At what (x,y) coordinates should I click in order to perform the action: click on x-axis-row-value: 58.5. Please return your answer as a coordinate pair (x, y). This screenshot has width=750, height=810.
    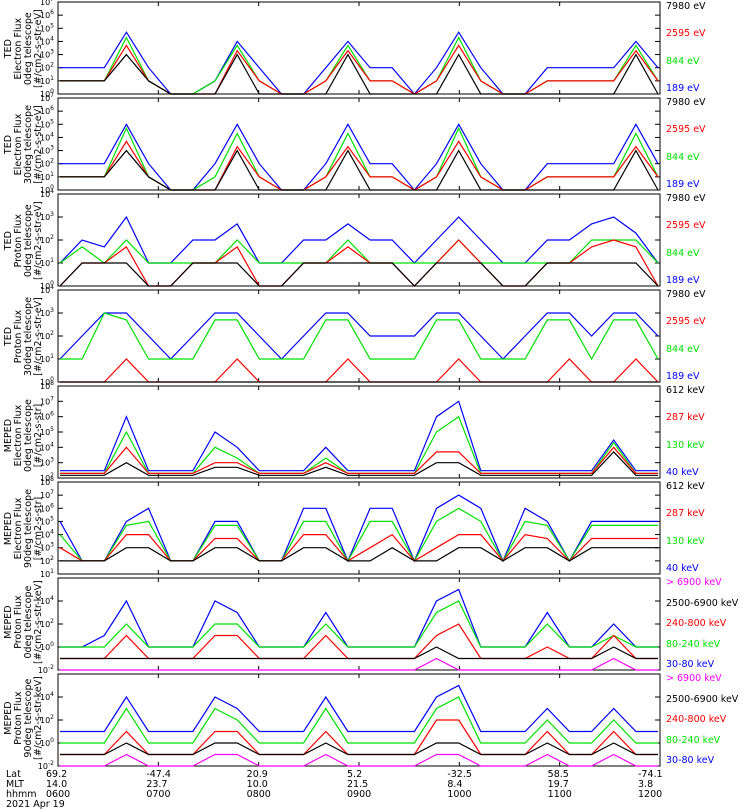
    Looking at the image, I should click on (558, 774).